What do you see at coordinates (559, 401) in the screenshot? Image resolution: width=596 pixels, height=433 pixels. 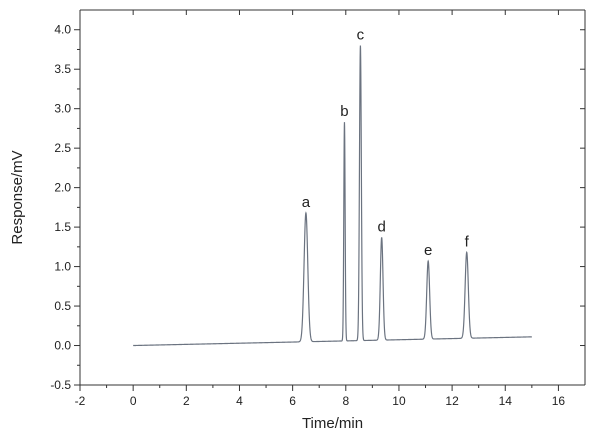 I see `x-tick-label: 16` at bounding box center [559, 401].